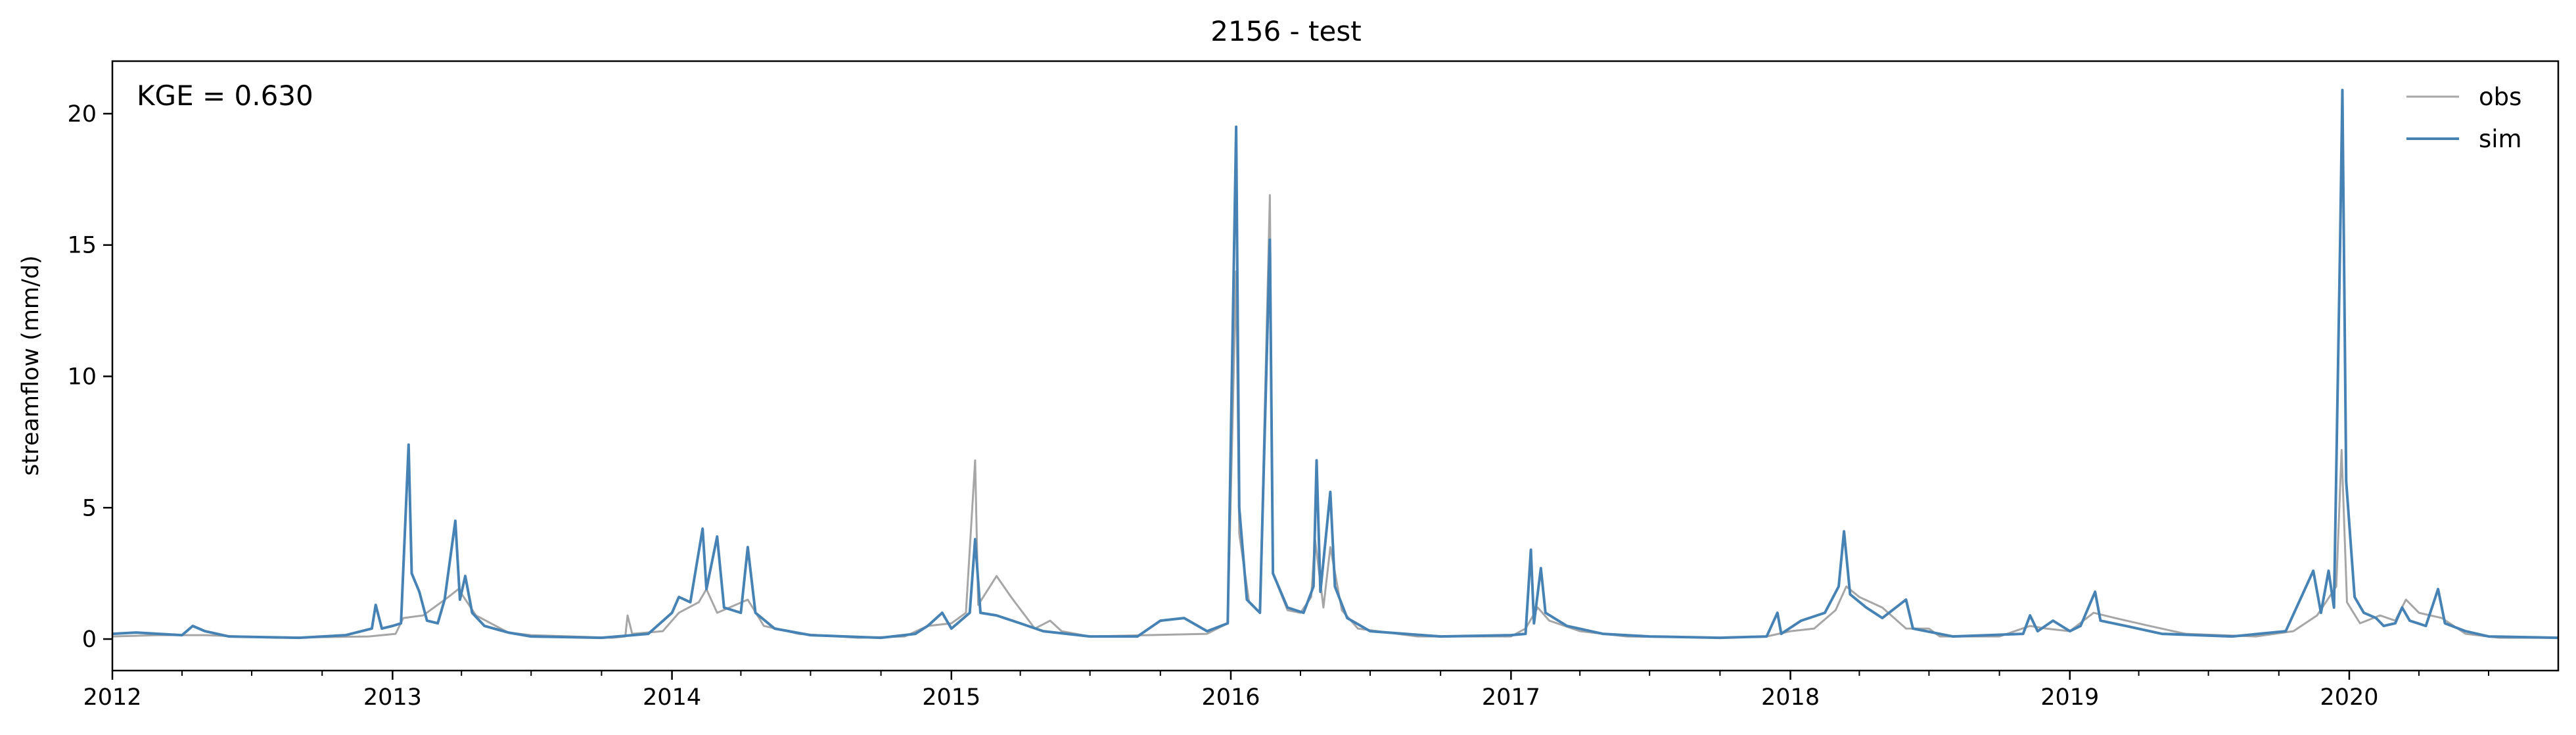 Image resolution: width=2576 pixels, height=735 pixels. What do you see at coordinates (1791, 697) in the screenshot?
I see `x-tick-label: 2018` at bounding box center [1791, 697].